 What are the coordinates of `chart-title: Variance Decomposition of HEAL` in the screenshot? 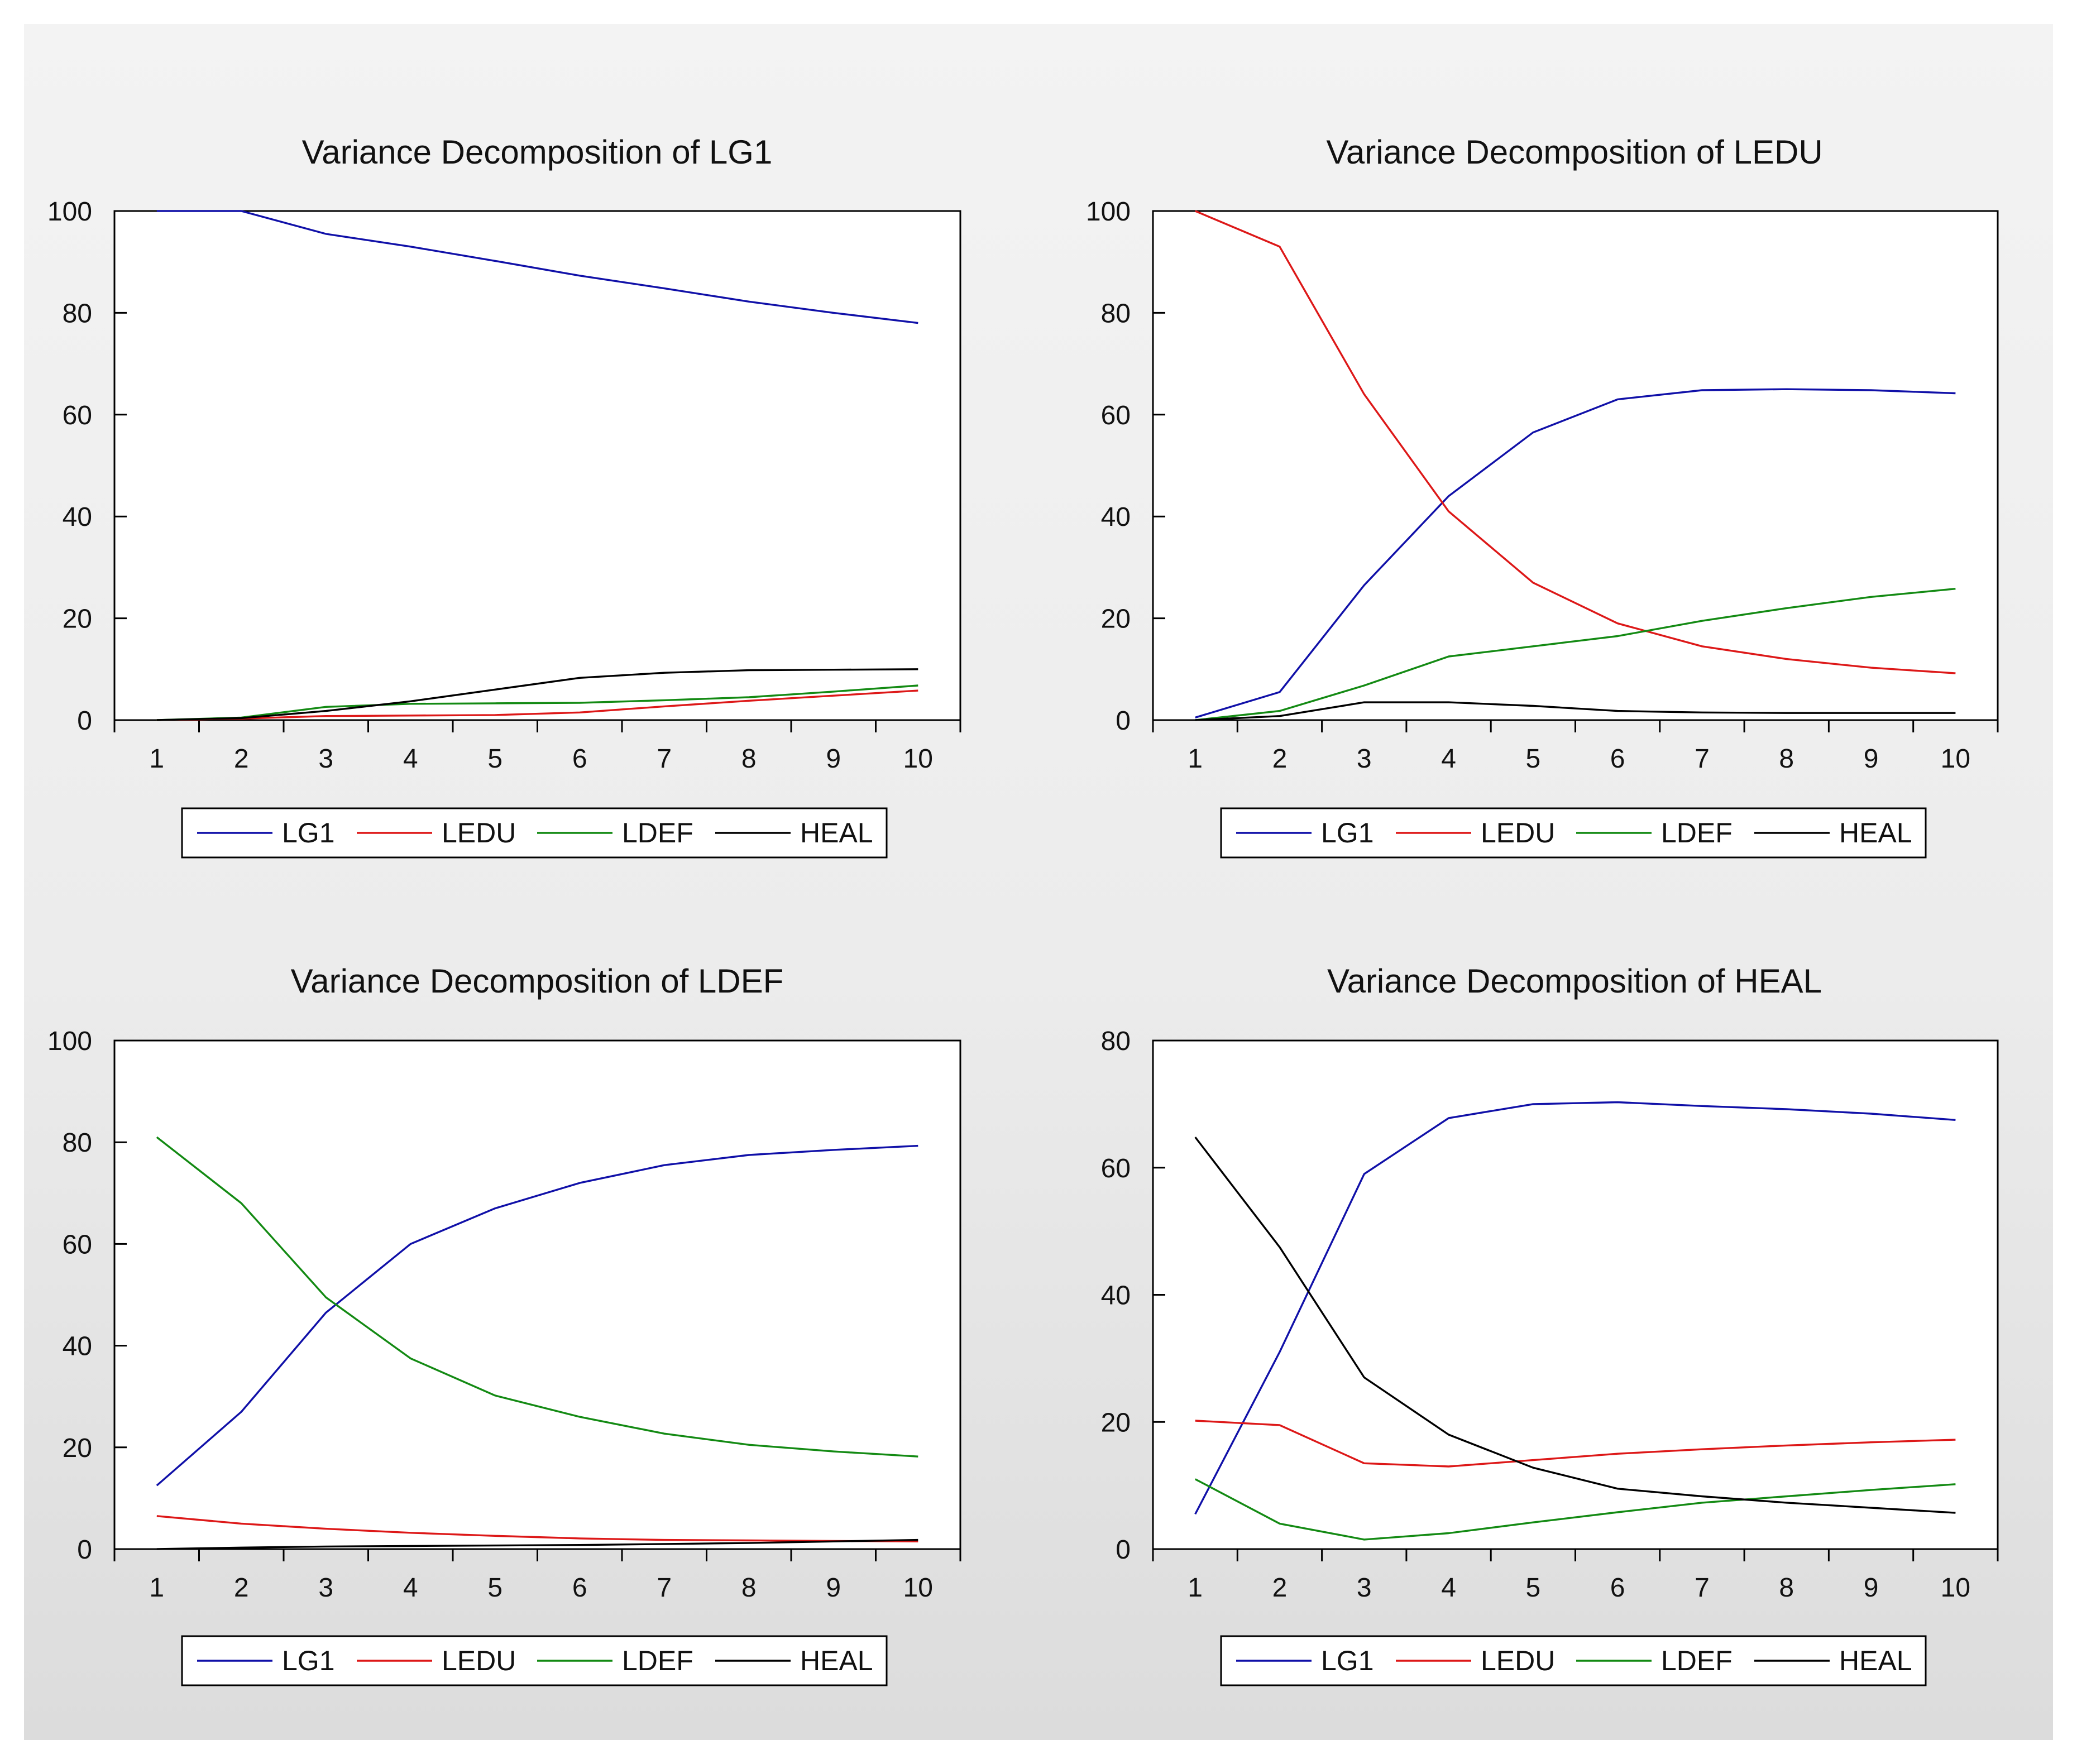 It's located at (1574, 981).